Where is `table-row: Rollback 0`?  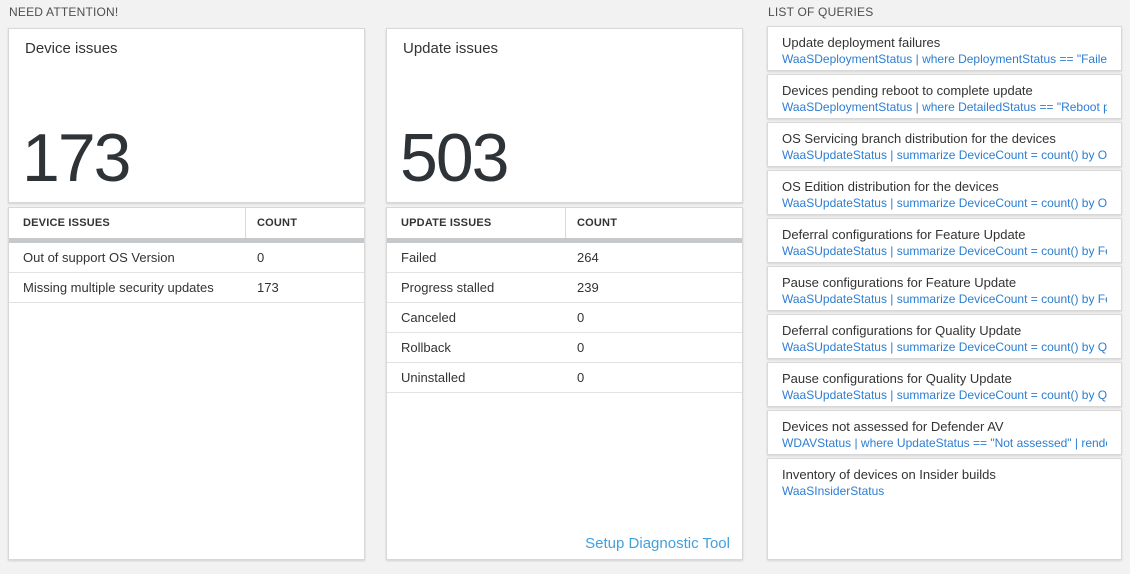 table-row: Rollback 0 is located at coordinates (564, 348).